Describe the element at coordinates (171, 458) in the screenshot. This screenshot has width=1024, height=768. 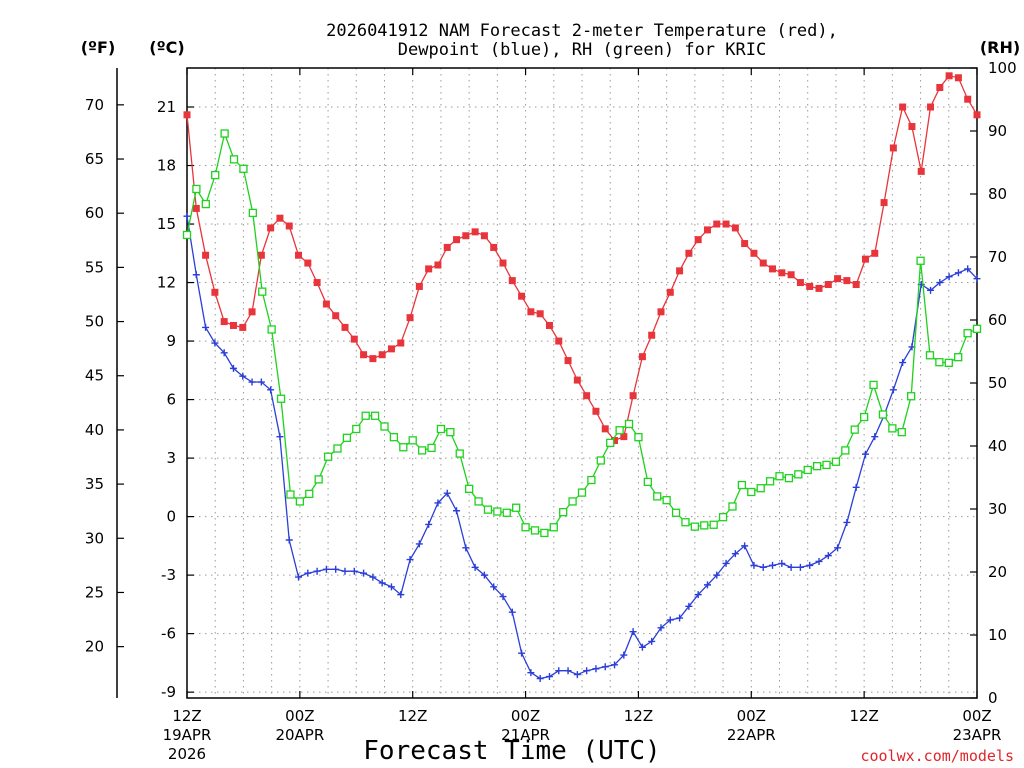
I see `celsius-tick-label: 3` at that location.